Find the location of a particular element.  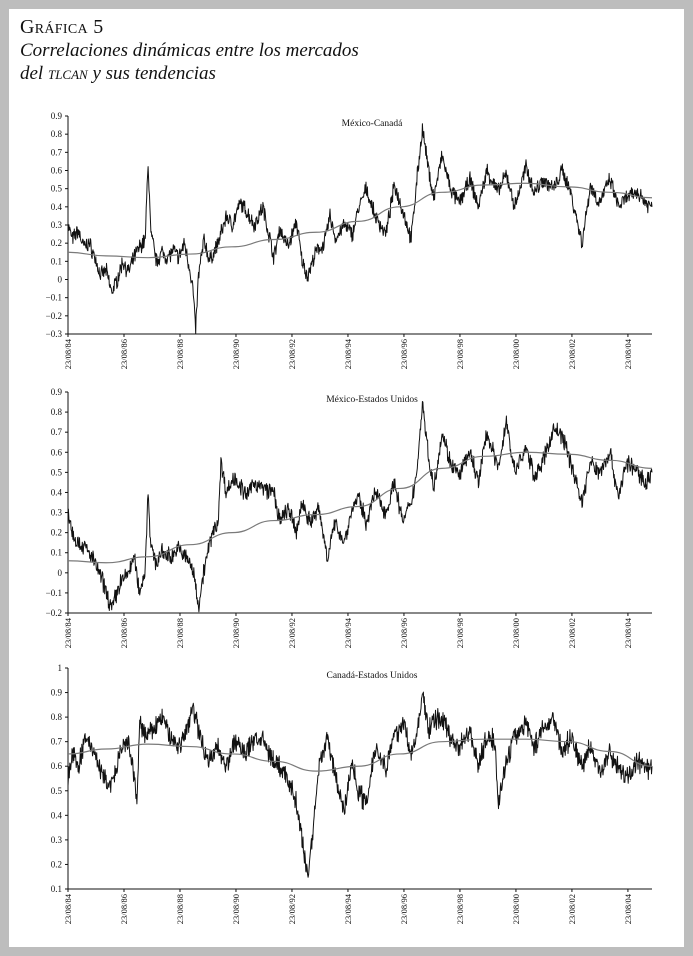

title-acronym: tlcan is located at coordinates (67, 73).